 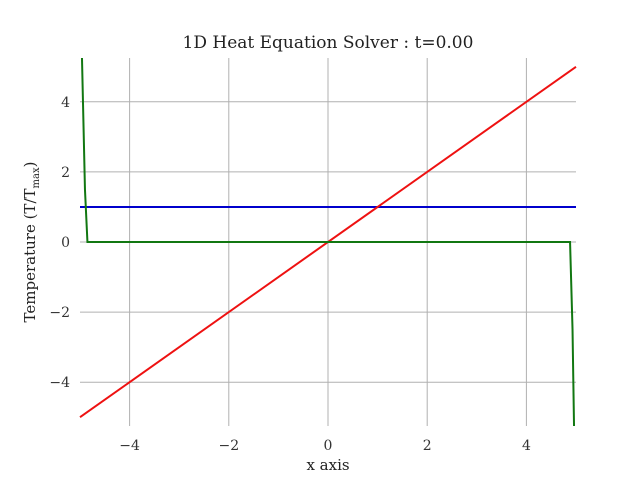 What do you see at coordinates (228, 446) in the screenshot?
I see `x-tick-label: −2` at bounding box center [228, 446].